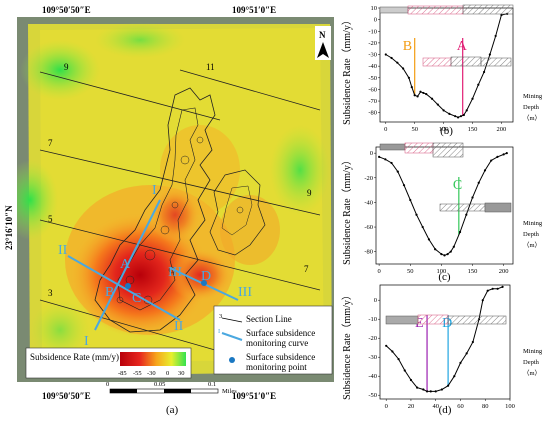 This screenshot has height=426, width=550. What do you see at coordinates (50, 293) in the screenshot?
I see `section-number-3: 3` at bounding box center [50, 293].